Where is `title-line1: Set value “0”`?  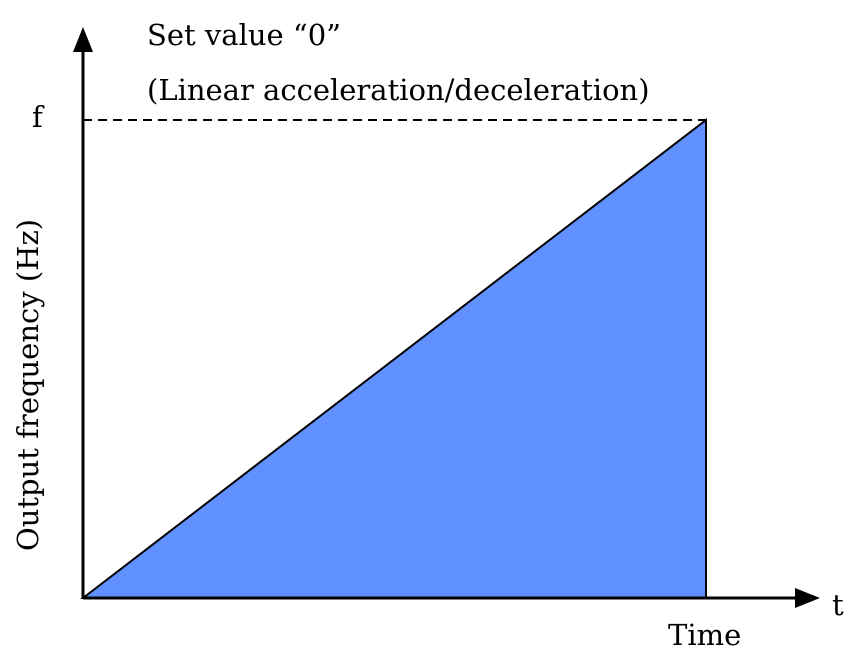
title-line1: Set value “0” is located at coordinates (244, 35).